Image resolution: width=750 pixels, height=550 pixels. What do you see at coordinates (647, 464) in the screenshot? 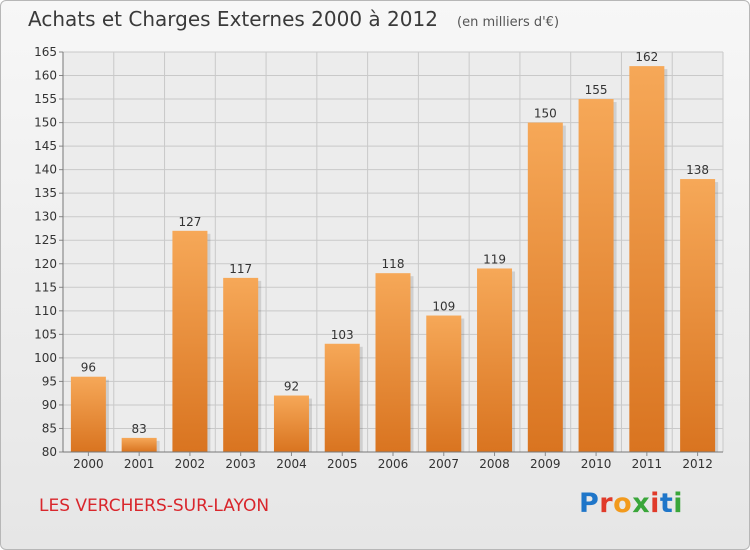
I see `x-tick-label: 2011` at bounding box center [647, 464].